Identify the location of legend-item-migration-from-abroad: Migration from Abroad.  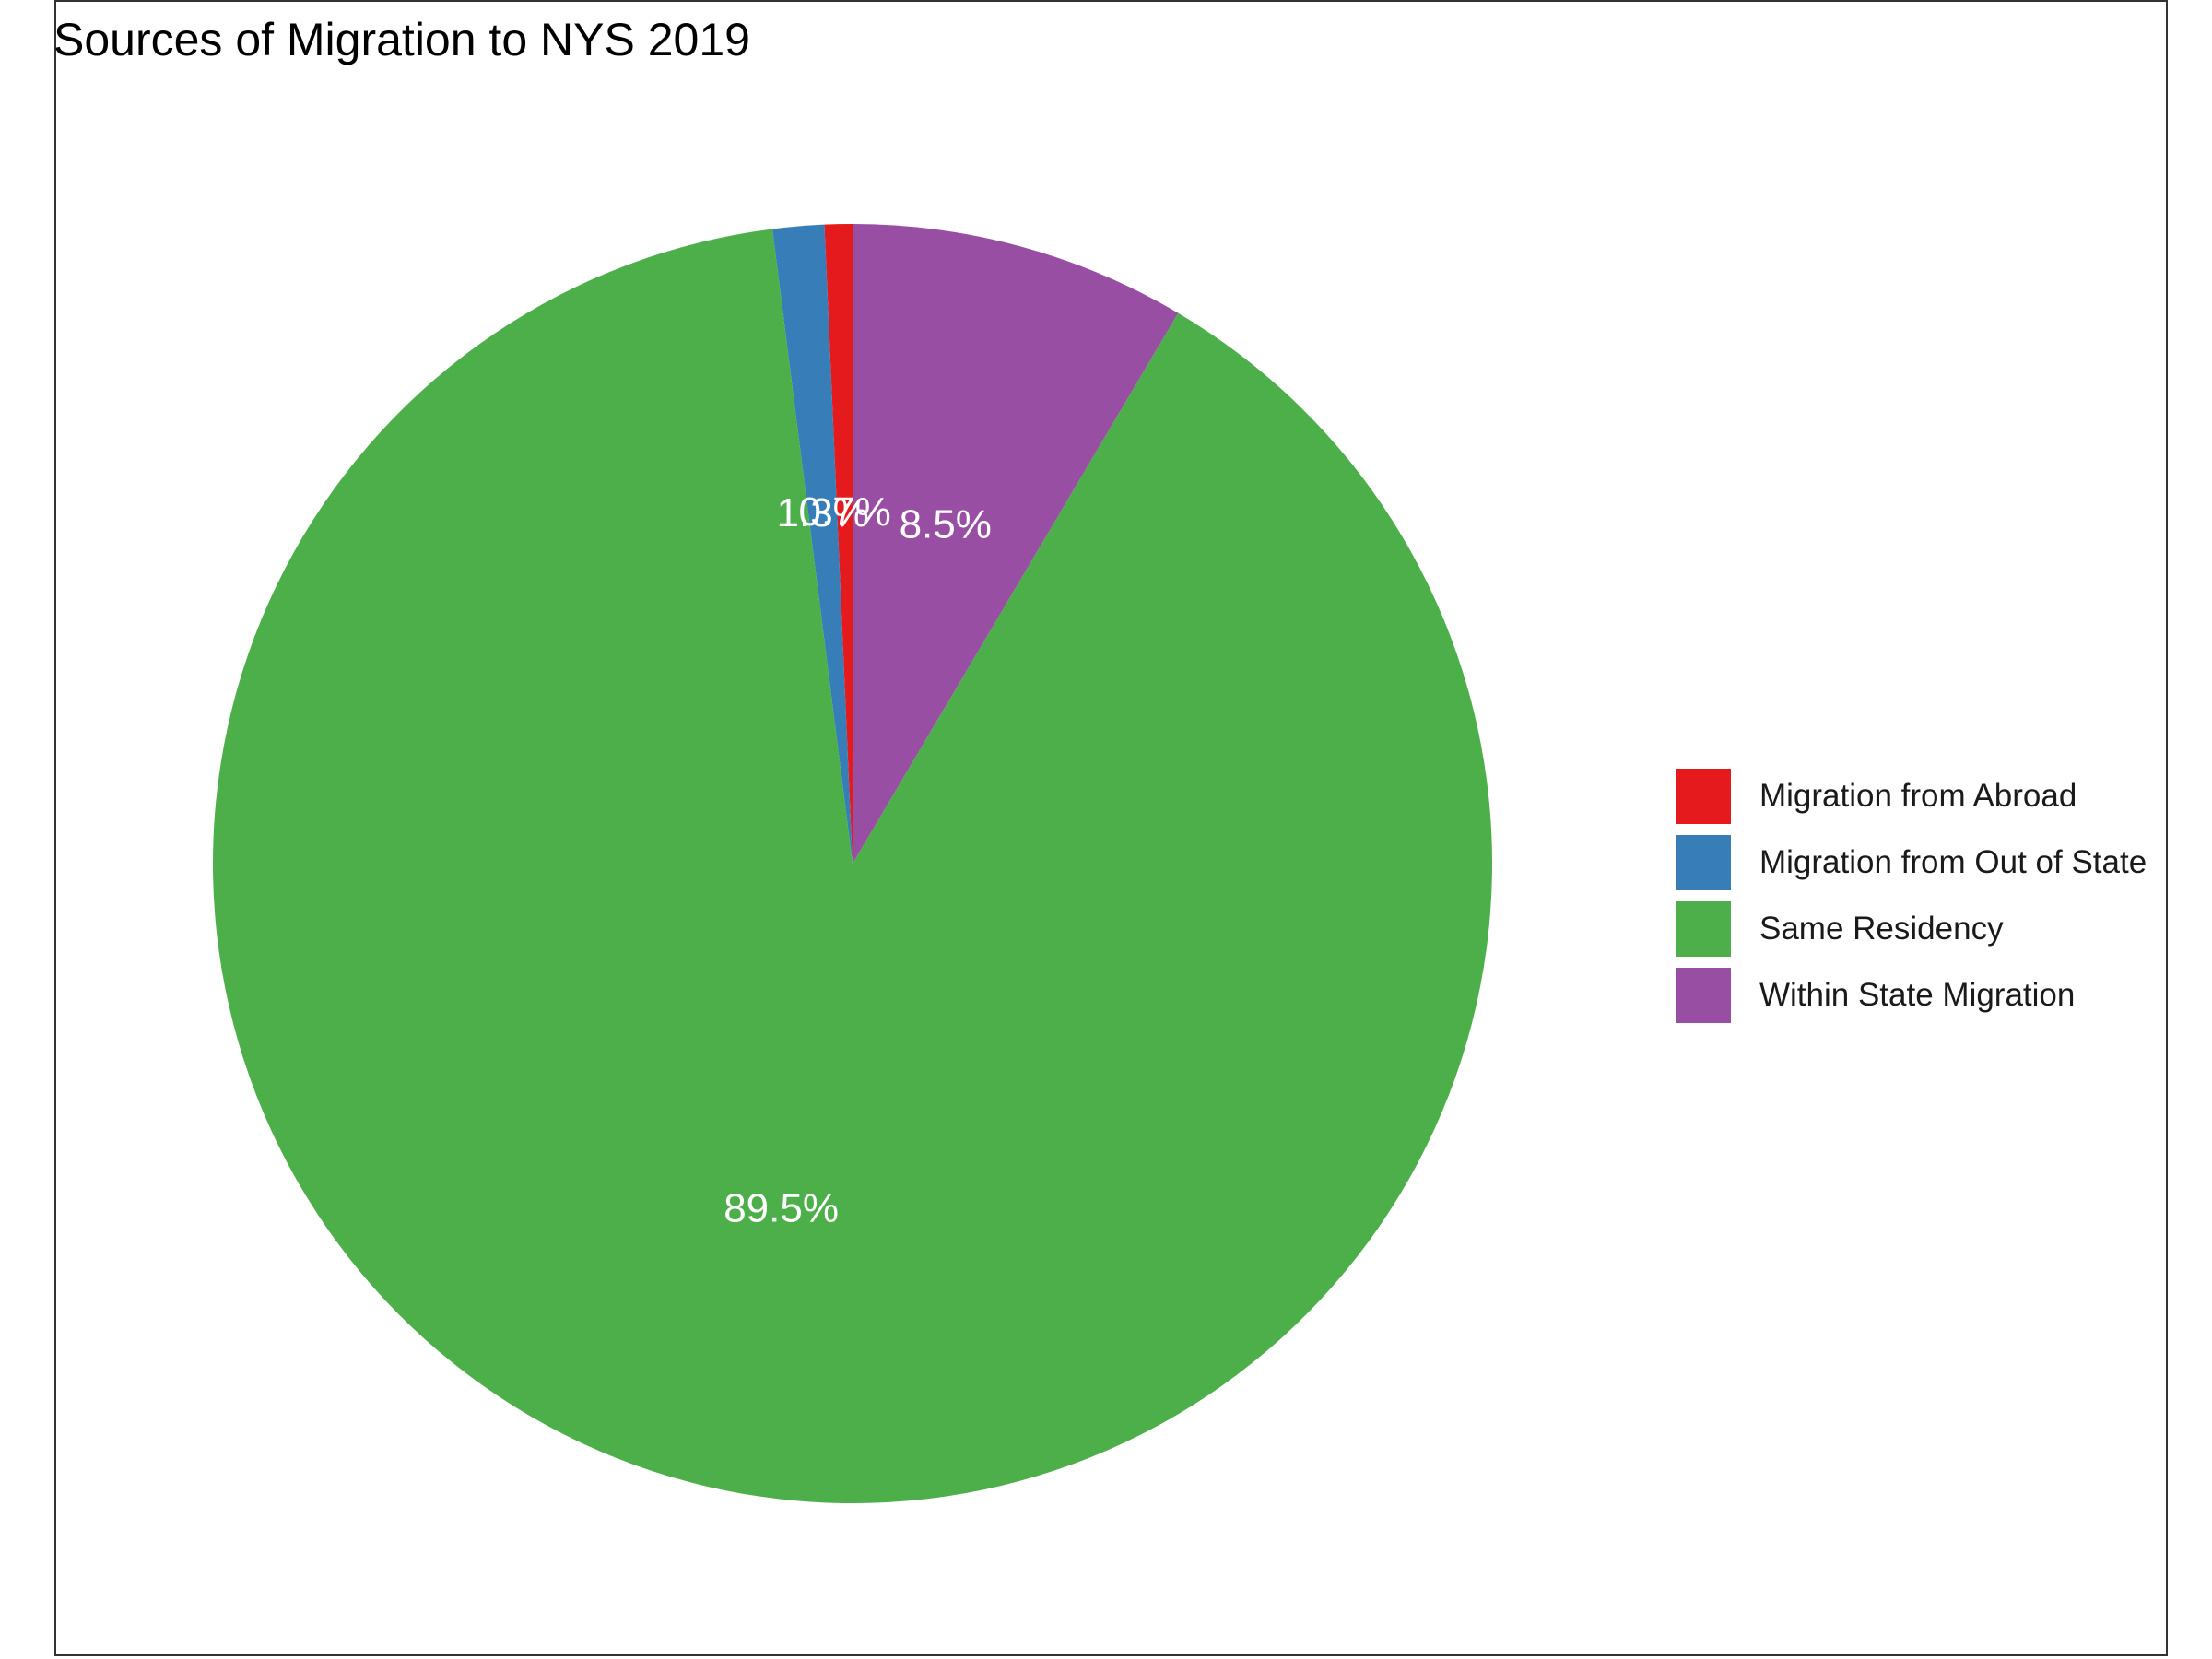
(1910, 796).